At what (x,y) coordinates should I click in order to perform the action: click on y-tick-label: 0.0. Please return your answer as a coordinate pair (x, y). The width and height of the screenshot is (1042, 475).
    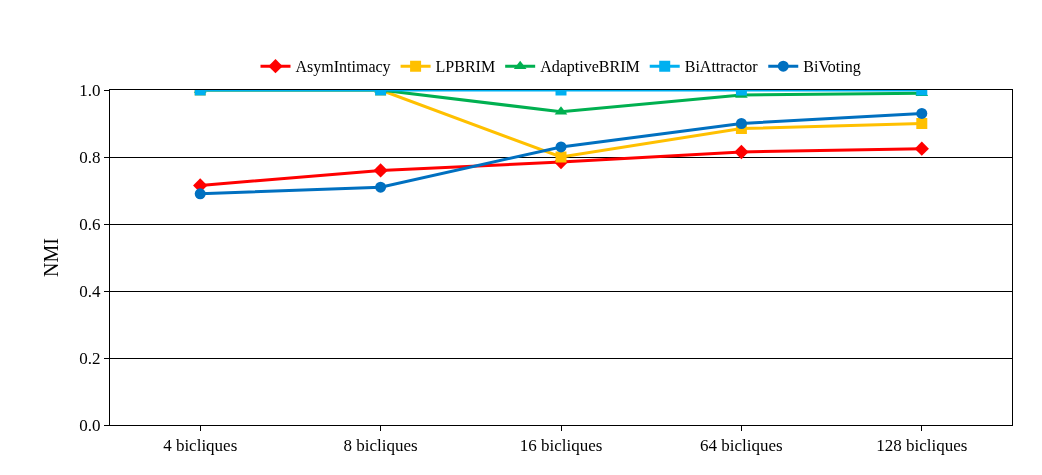
    Looking at the image, I should click on (90, 425).